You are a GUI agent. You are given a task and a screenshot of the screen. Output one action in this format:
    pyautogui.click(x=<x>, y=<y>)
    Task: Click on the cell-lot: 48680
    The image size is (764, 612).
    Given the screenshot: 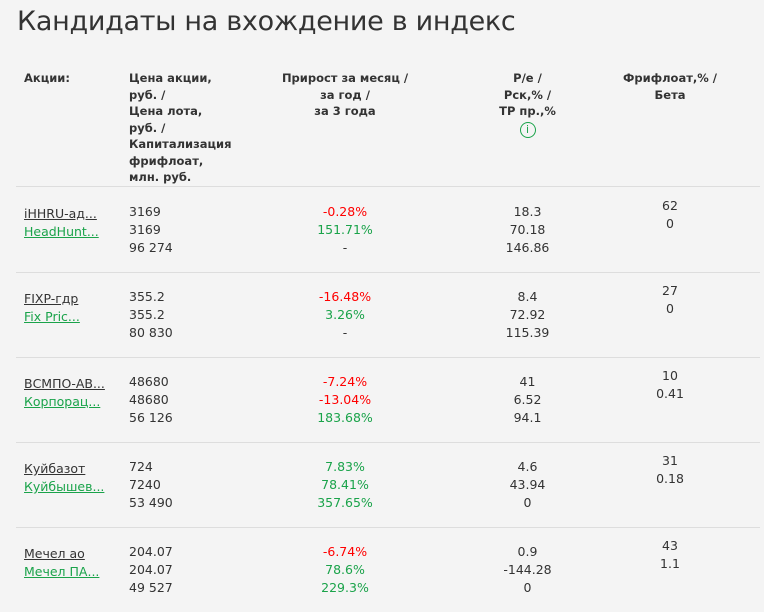 What is the action you would take?
    pyautogui.click(x=149, y=399)
    